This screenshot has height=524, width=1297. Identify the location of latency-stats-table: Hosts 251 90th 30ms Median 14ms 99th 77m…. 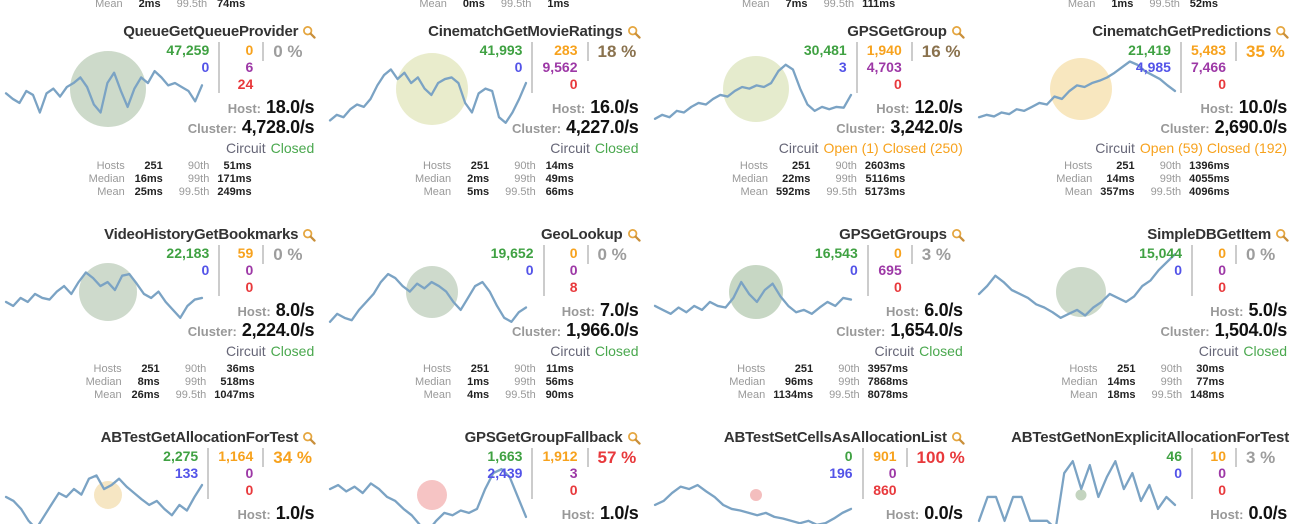
(1134, 382).